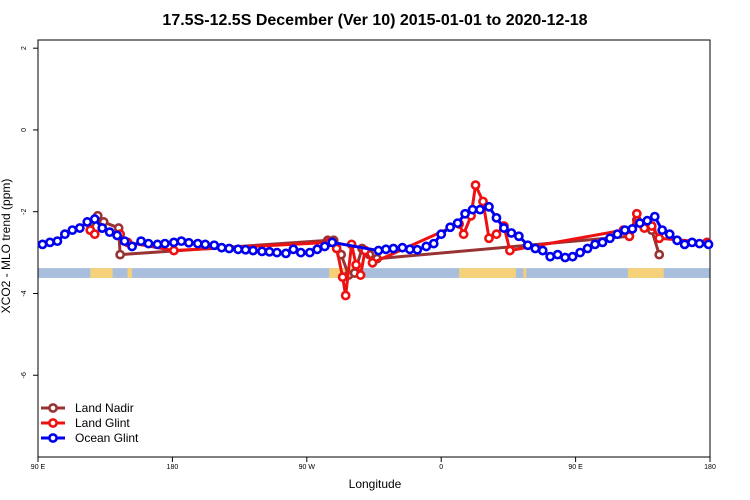  I want to click on legend-marker-ocean-glint, so click(53, 438).